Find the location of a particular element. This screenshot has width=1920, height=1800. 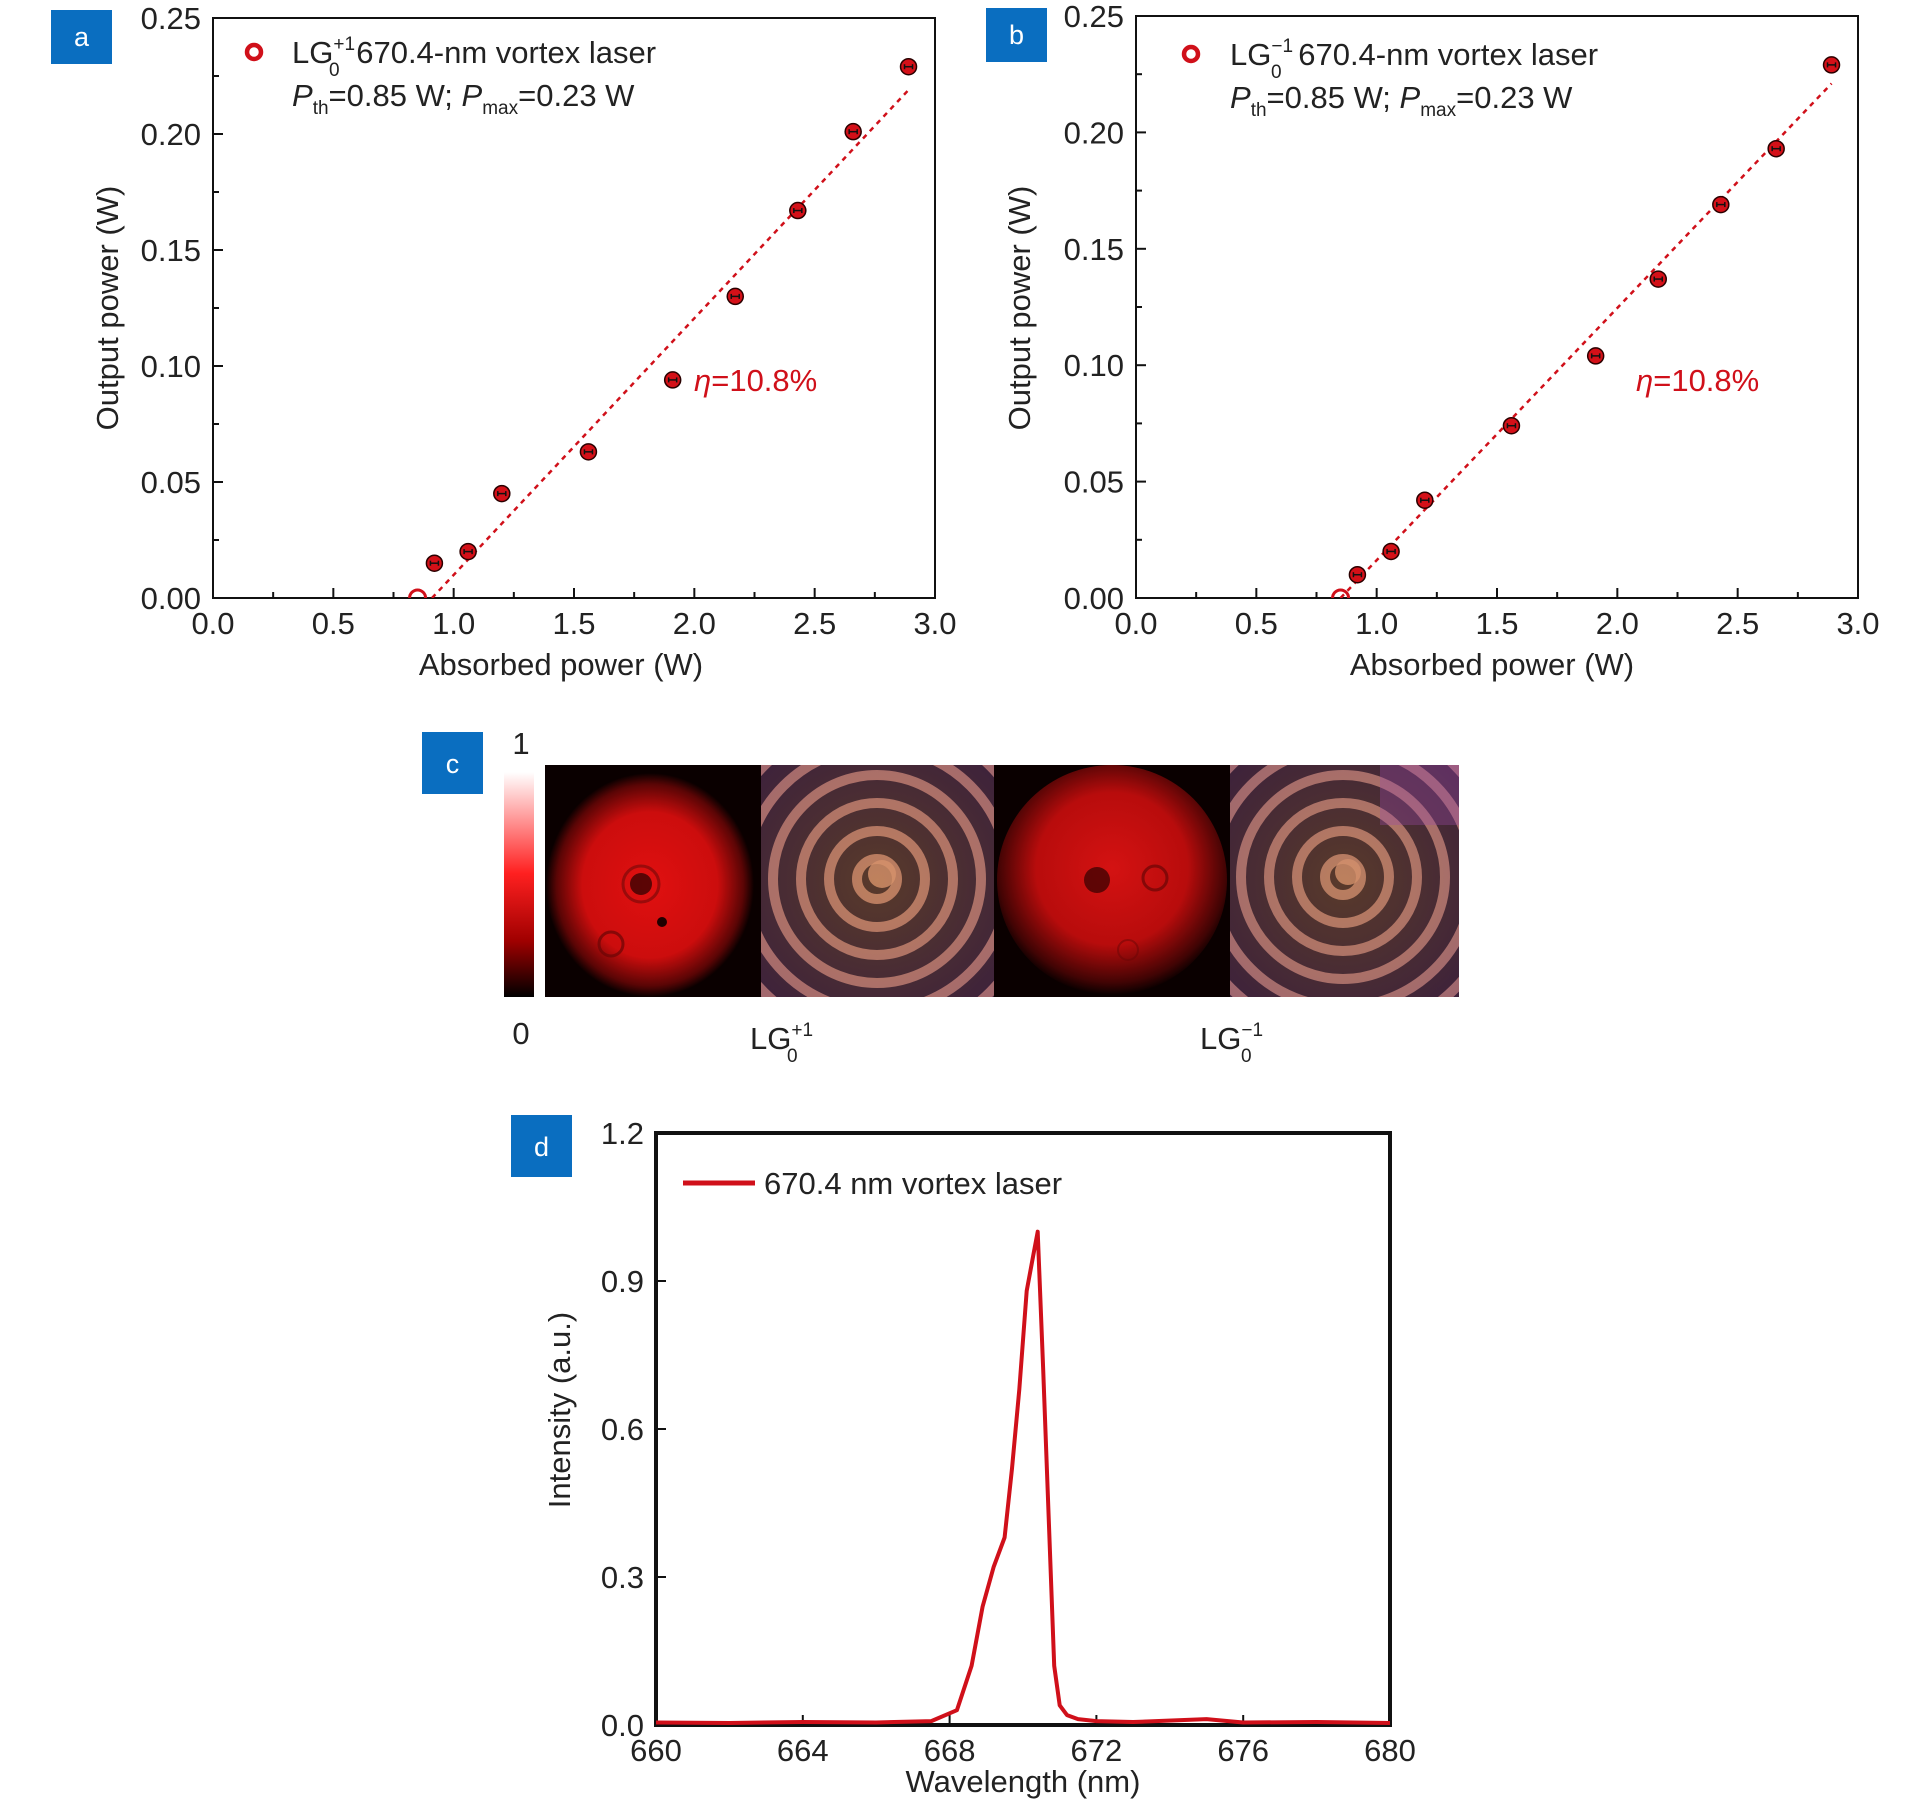

panel-a-y-tick-label: 0.10 is located at coordinates (171, 366).